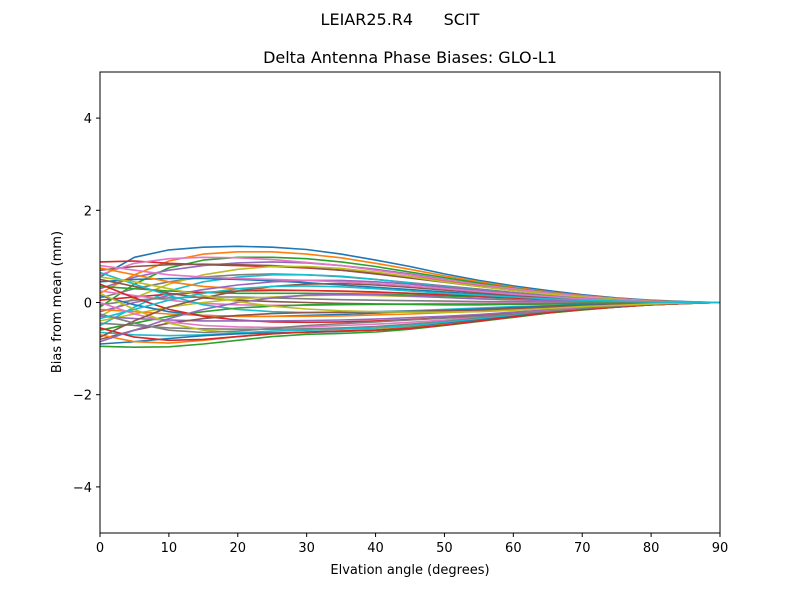 The image size is (800, 600). What do you see at coordinates (651, 548) in the screenshot?
I see `x-tick-label: 80` at bounding box center [651, 548].